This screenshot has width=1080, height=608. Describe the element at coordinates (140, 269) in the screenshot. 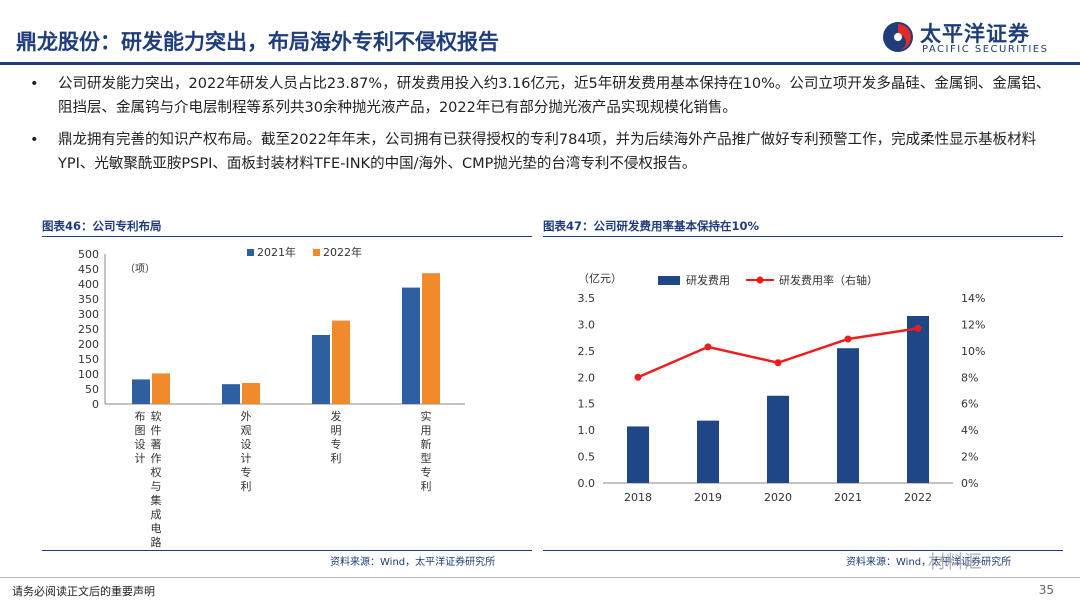

I see `unit-label: （项）` at that location.